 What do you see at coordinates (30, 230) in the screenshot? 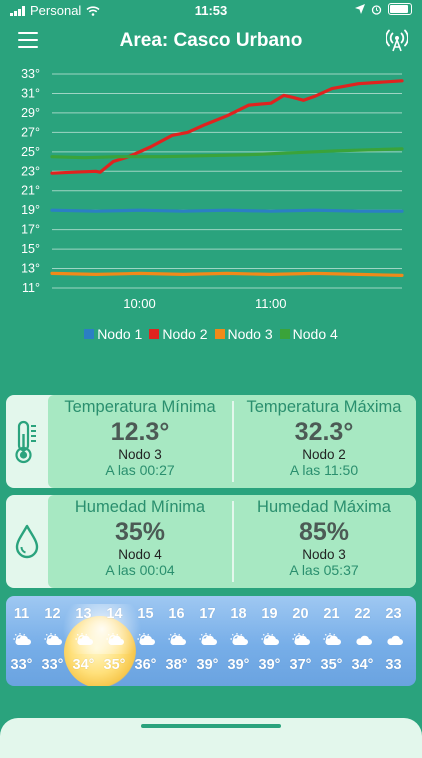
I see `y-tick-label: 17°` at bounding box center [30, 230].